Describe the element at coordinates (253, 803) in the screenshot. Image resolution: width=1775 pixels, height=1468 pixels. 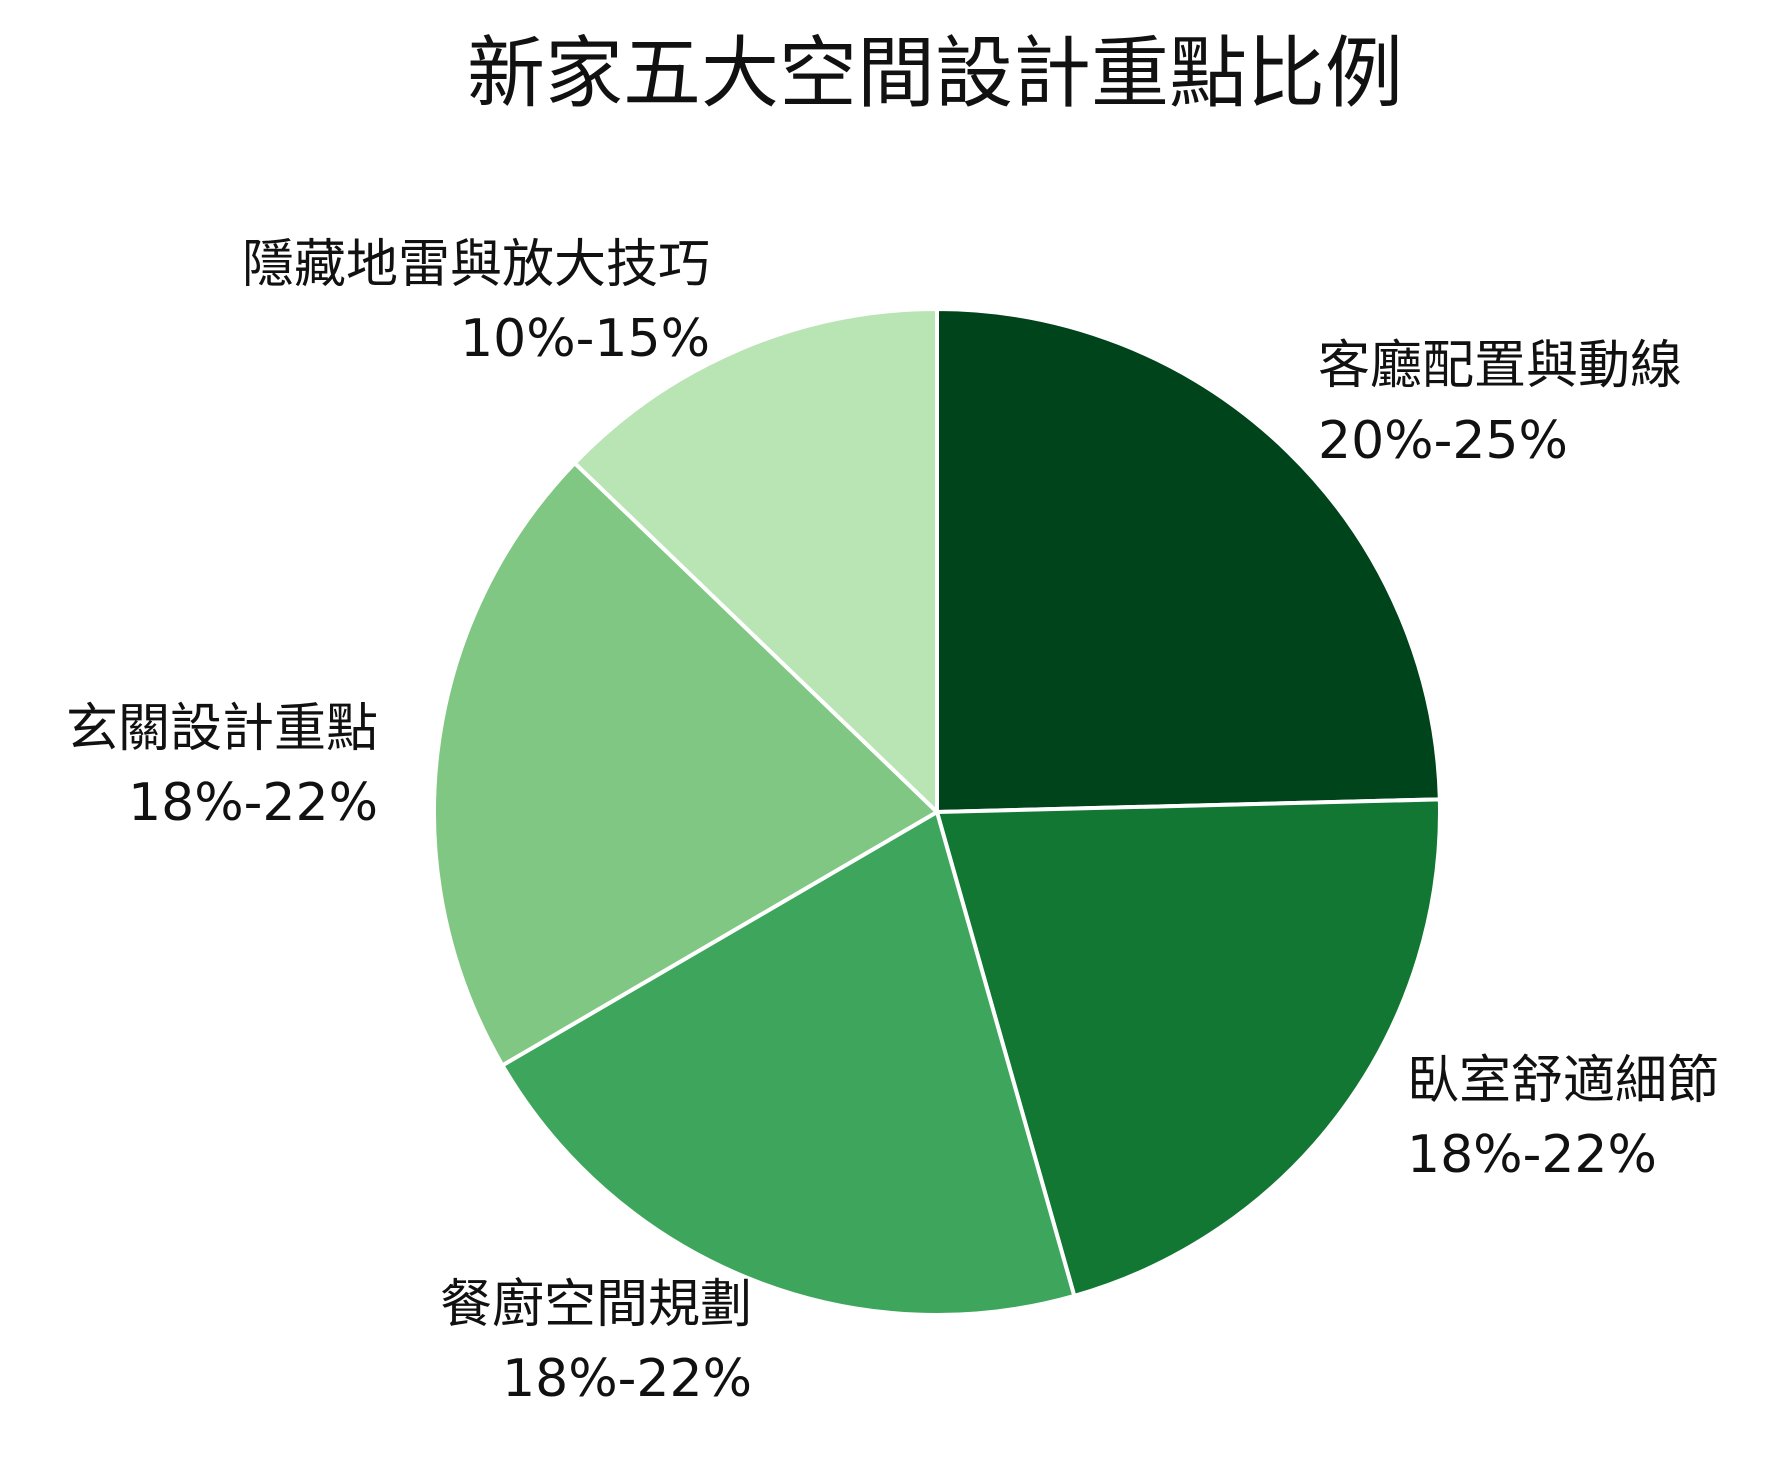
I see `slice-label-value-4: 18%-22%` at that location.